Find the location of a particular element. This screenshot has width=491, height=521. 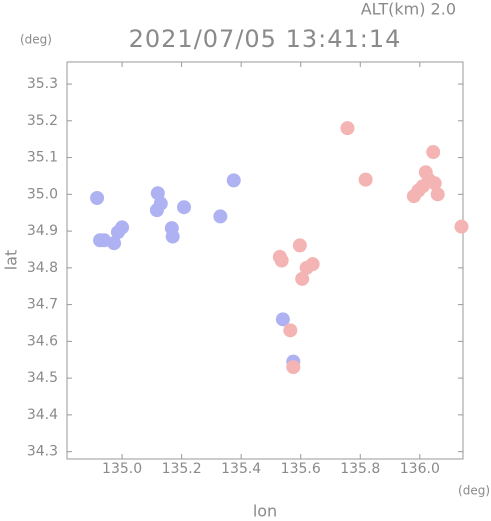

y-tick-label: 34.8 is located at coordinates (42, 268).